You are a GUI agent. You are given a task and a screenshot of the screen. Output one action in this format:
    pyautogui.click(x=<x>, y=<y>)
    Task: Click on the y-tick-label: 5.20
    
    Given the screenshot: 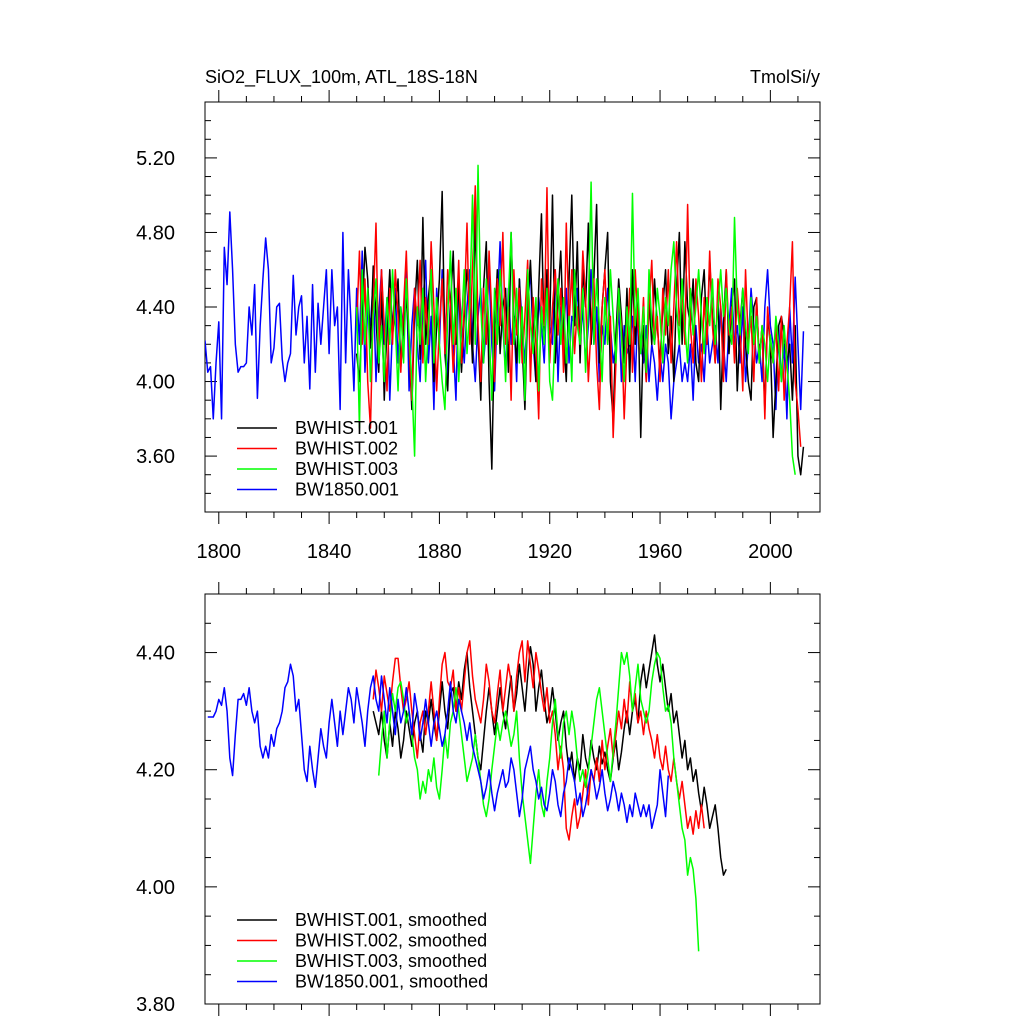 What is the action you would take?
    pyautogui.click(x=155, y=159)
    